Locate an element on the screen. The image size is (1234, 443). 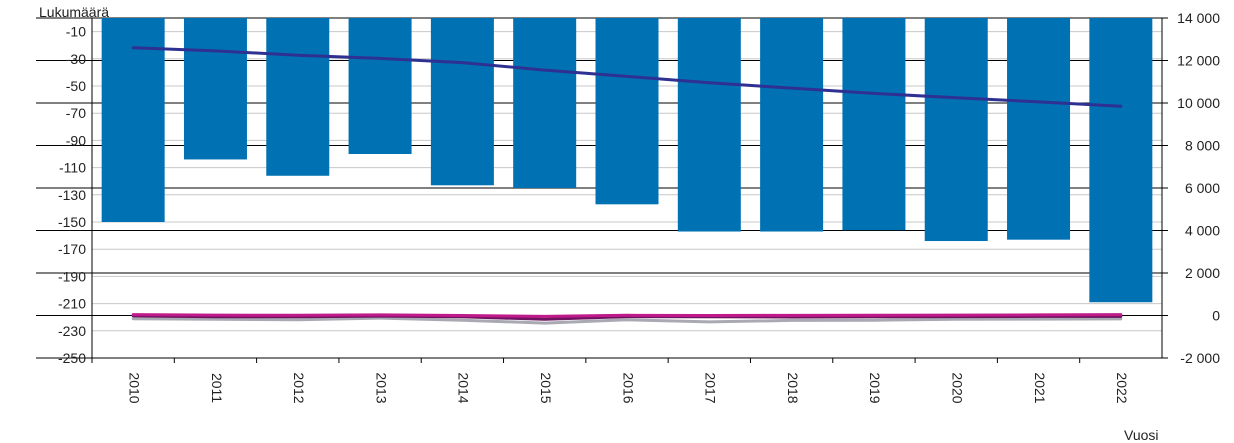
left-tick-label: -230 is located at coordinates (72, 331).